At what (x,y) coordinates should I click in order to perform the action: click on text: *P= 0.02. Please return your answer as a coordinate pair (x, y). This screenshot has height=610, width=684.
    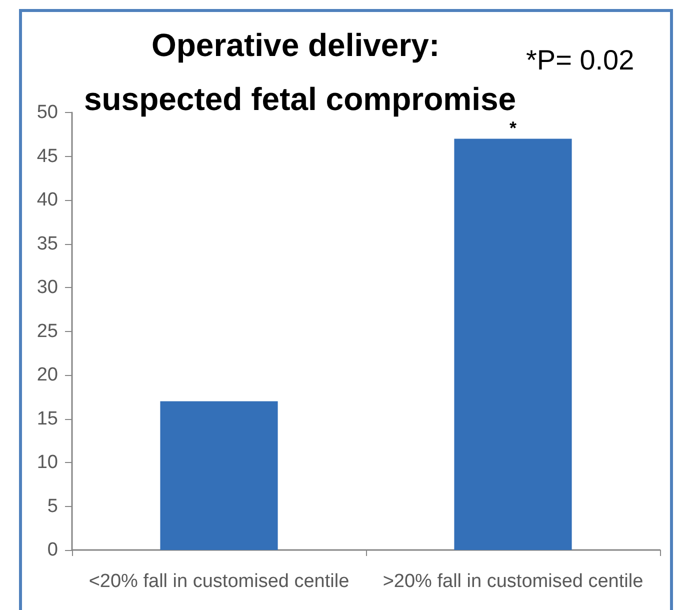
    Looking at the image, I should click on (580, 60).